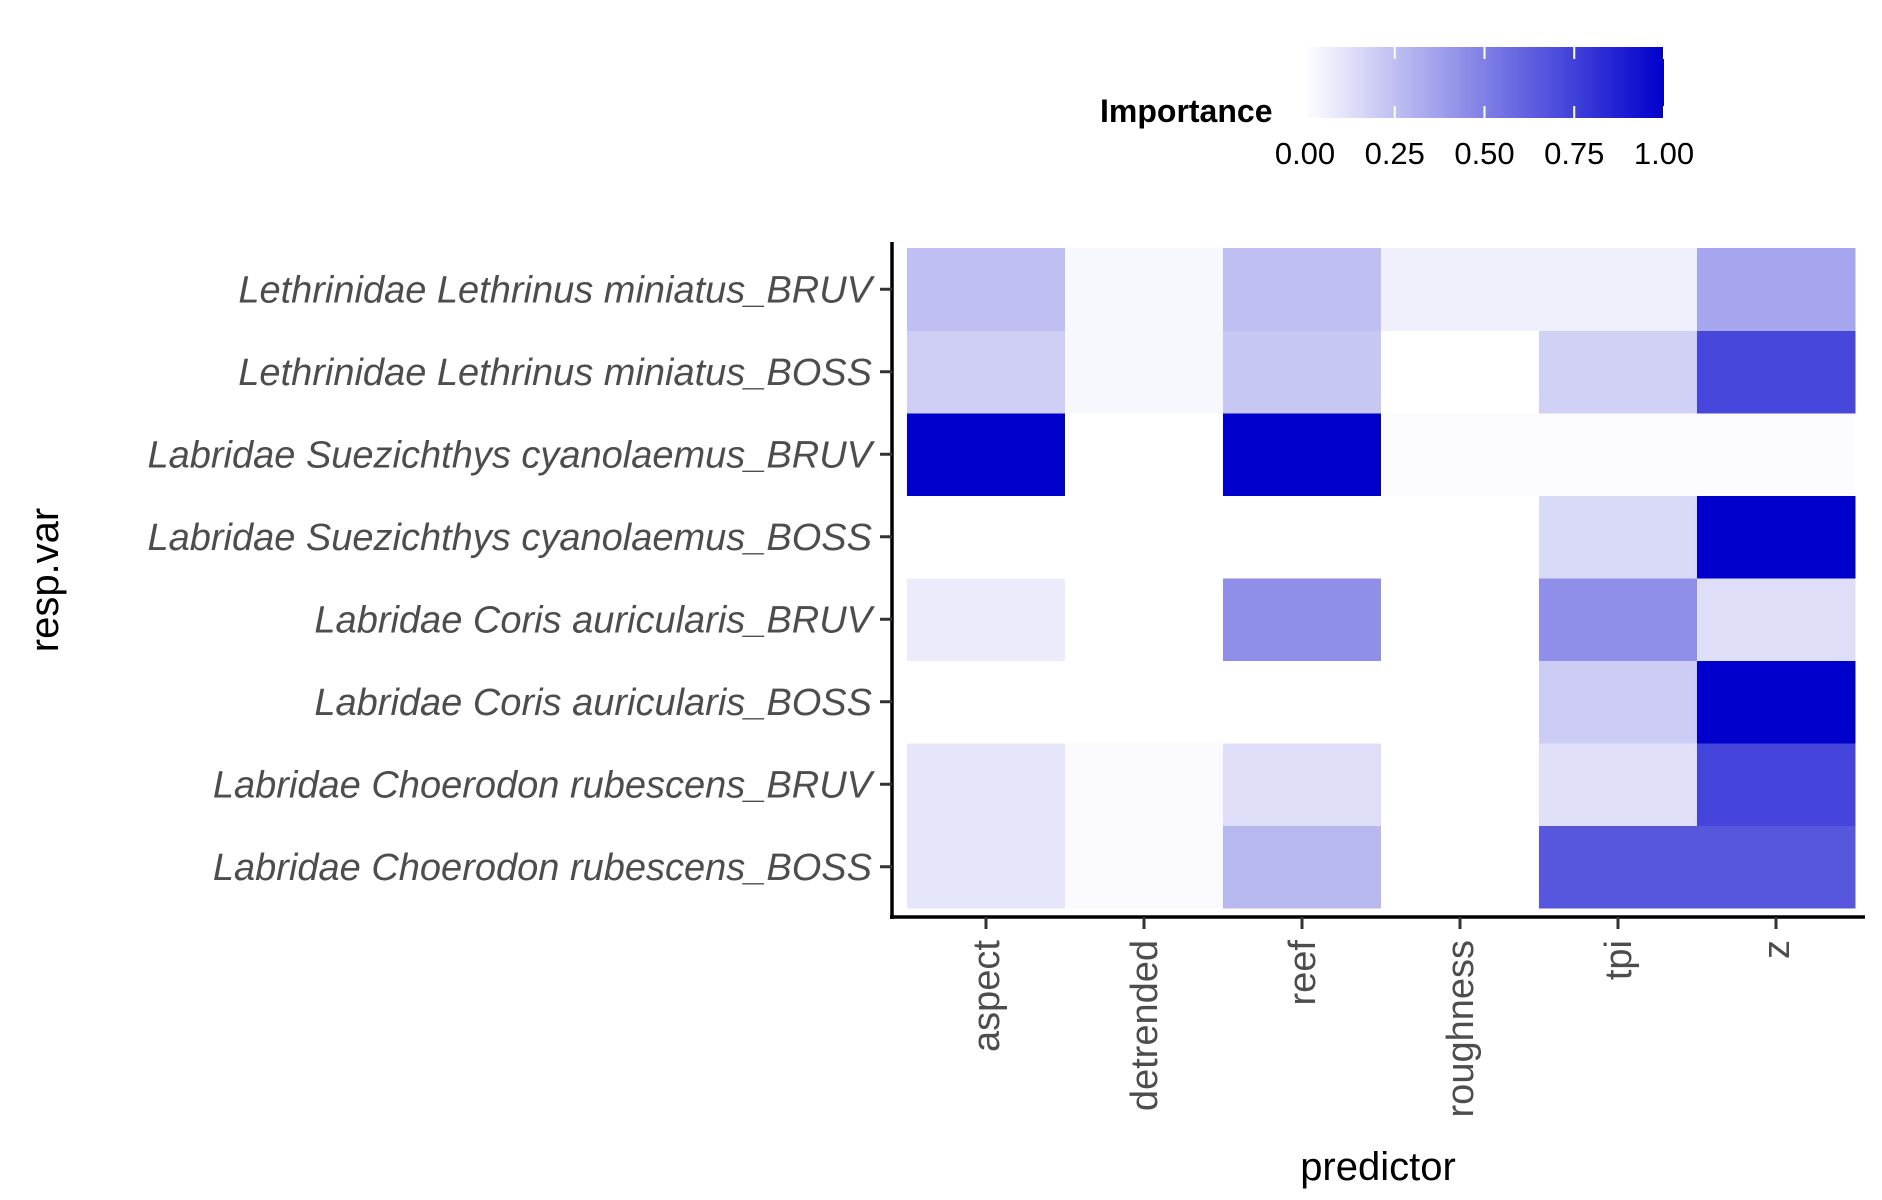 Image resolution: width=1882 pixels, height=1200 pixels. I want to click on y-tick-label: Labridae Coris auricularis_BRUV, so click(594, 620).